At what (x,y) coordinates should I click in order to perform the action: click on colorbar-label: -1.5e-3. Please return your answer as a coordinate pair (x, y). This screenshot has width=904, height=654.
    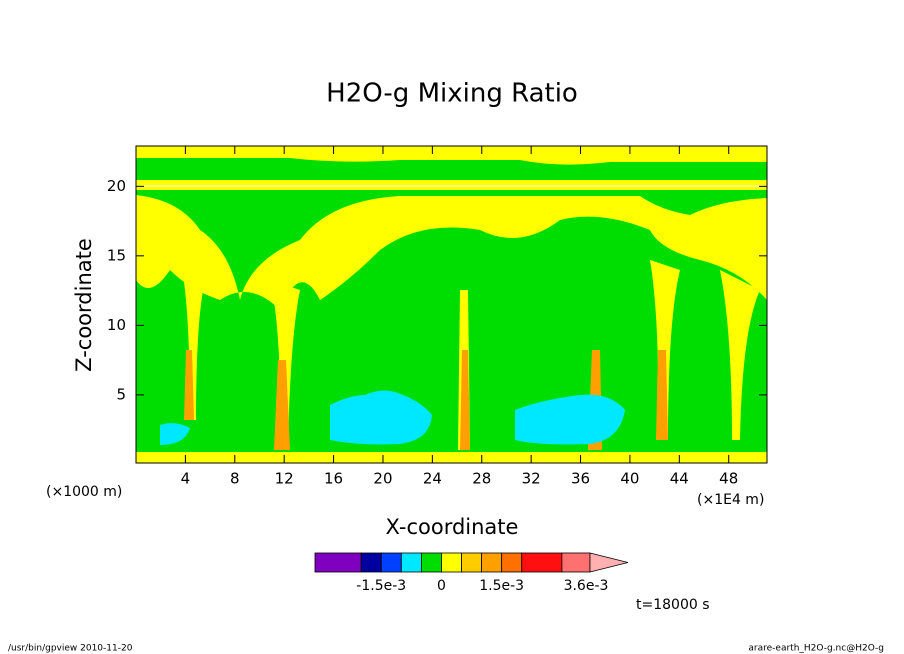
    Looking at the image, I should click on (381, 586).